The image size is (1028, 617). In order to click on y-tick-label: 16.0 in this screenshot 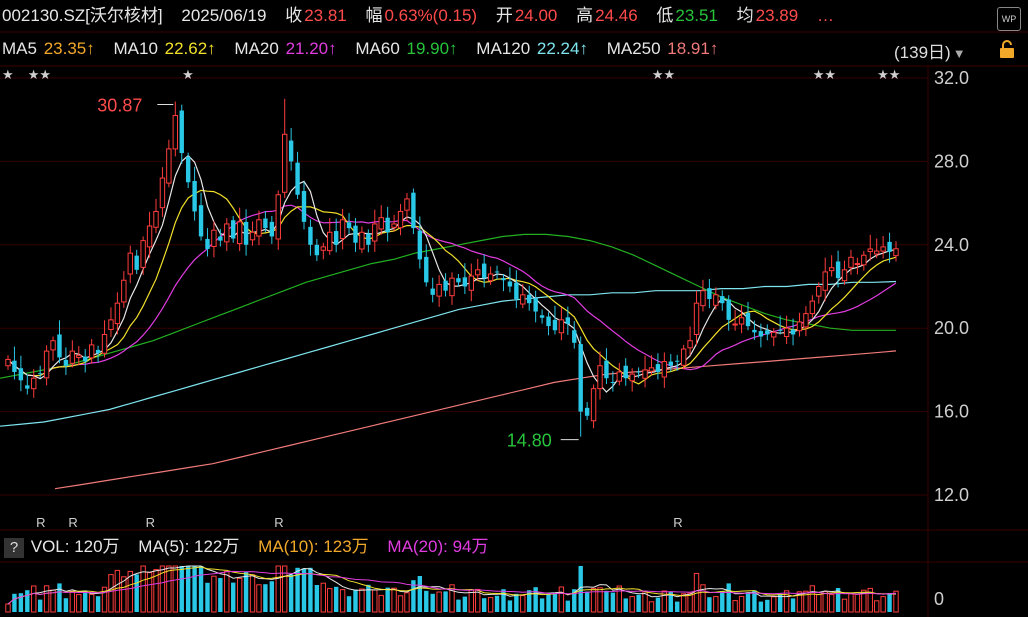, I will do `click(951, 412)`.